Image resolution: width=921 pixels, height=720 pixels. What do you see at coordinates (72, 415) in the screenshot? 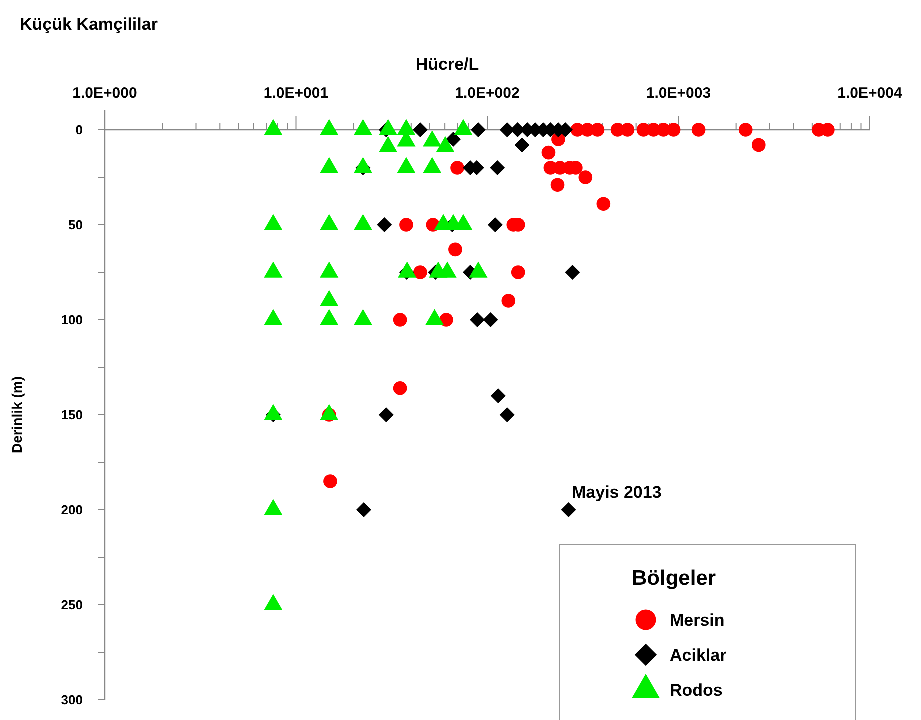
I see `y-tick-label: 150` at bounding box center [72, 415].